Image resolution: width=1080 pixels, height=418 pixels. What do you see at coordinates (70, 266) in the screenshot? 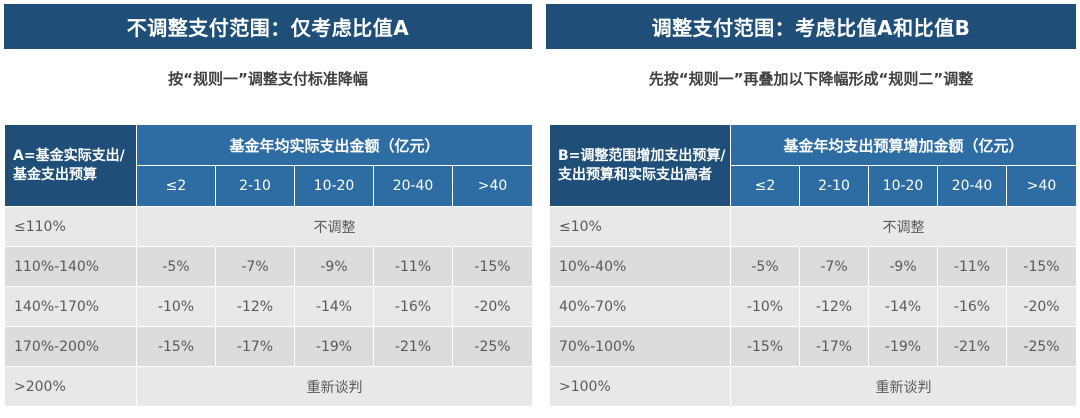
I see `row-label: 110%-140%` at bounding box center [70, 266].